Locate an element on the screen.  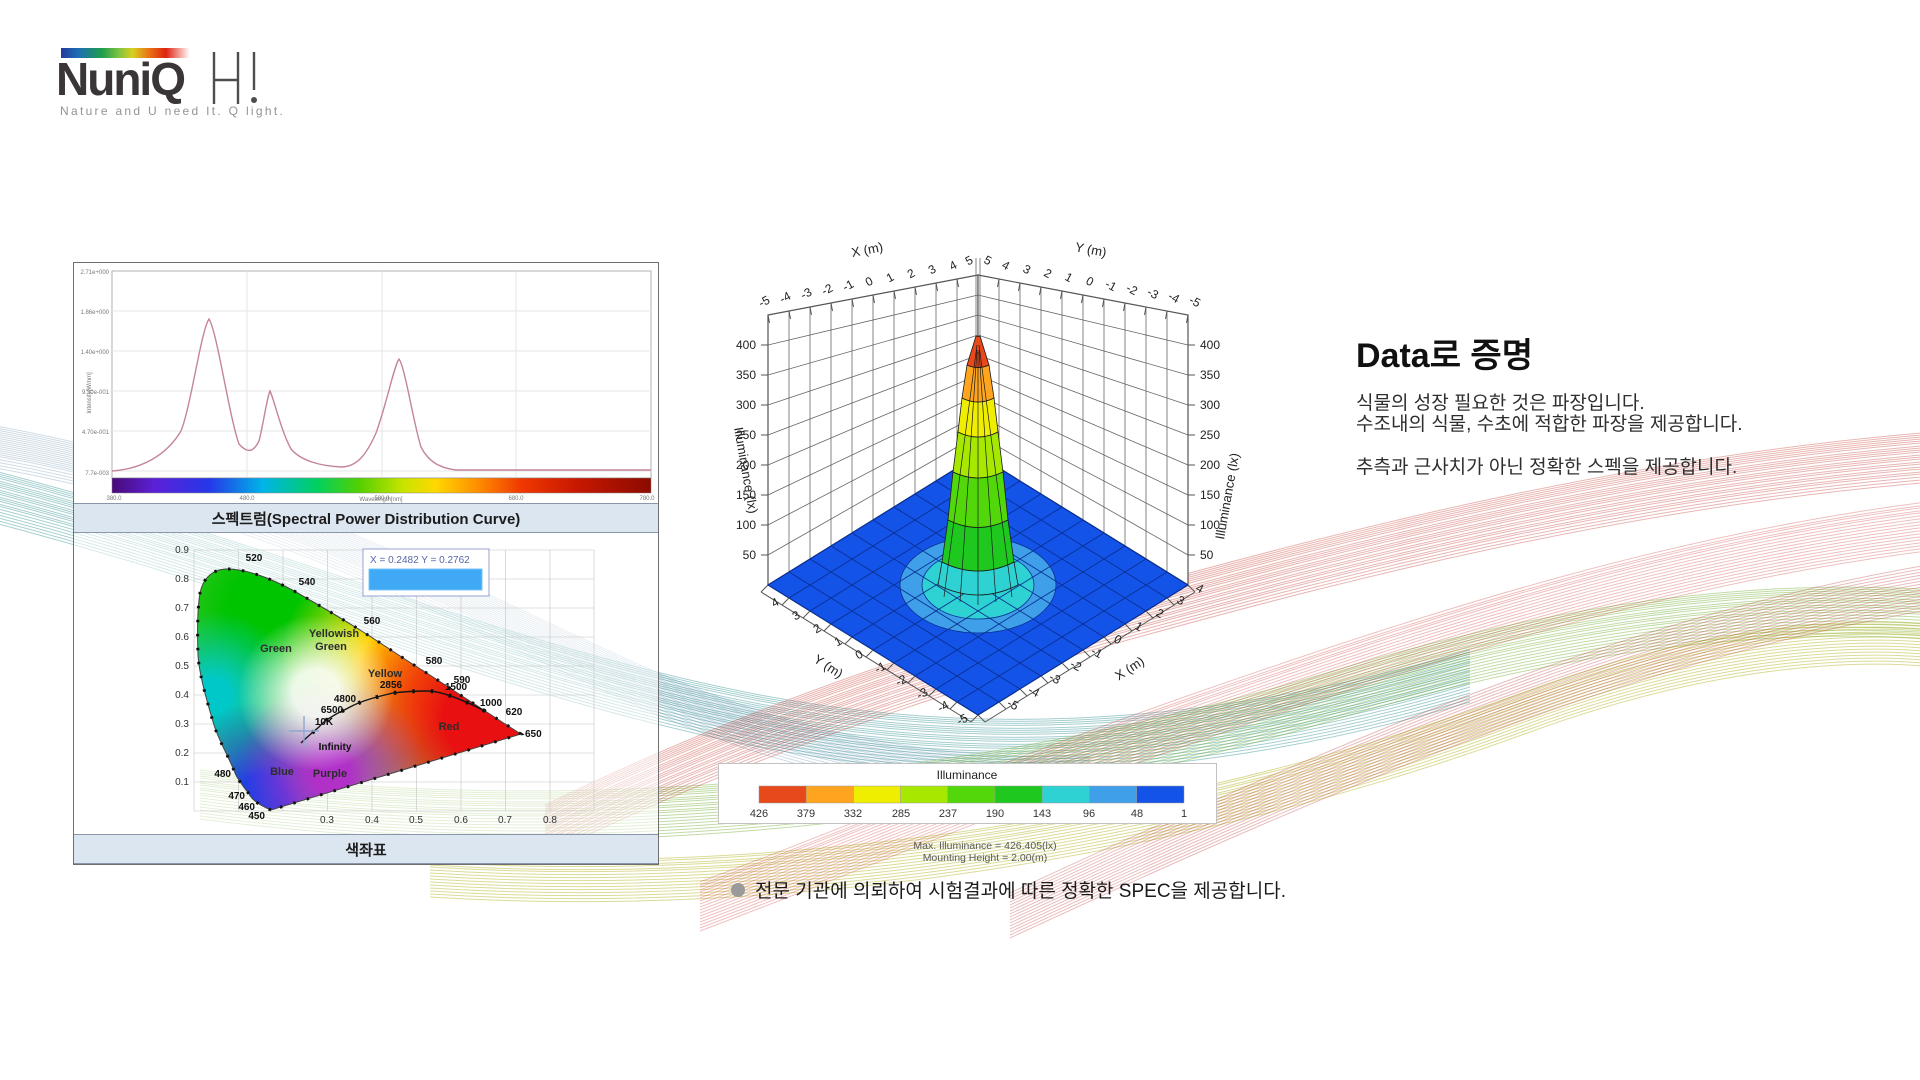
spec-statement-text: 전문 기관에 의뢰하여 시험결과에 따른 정확한 SPEC을 제공합니다. is located at coordinates (1020, 891).